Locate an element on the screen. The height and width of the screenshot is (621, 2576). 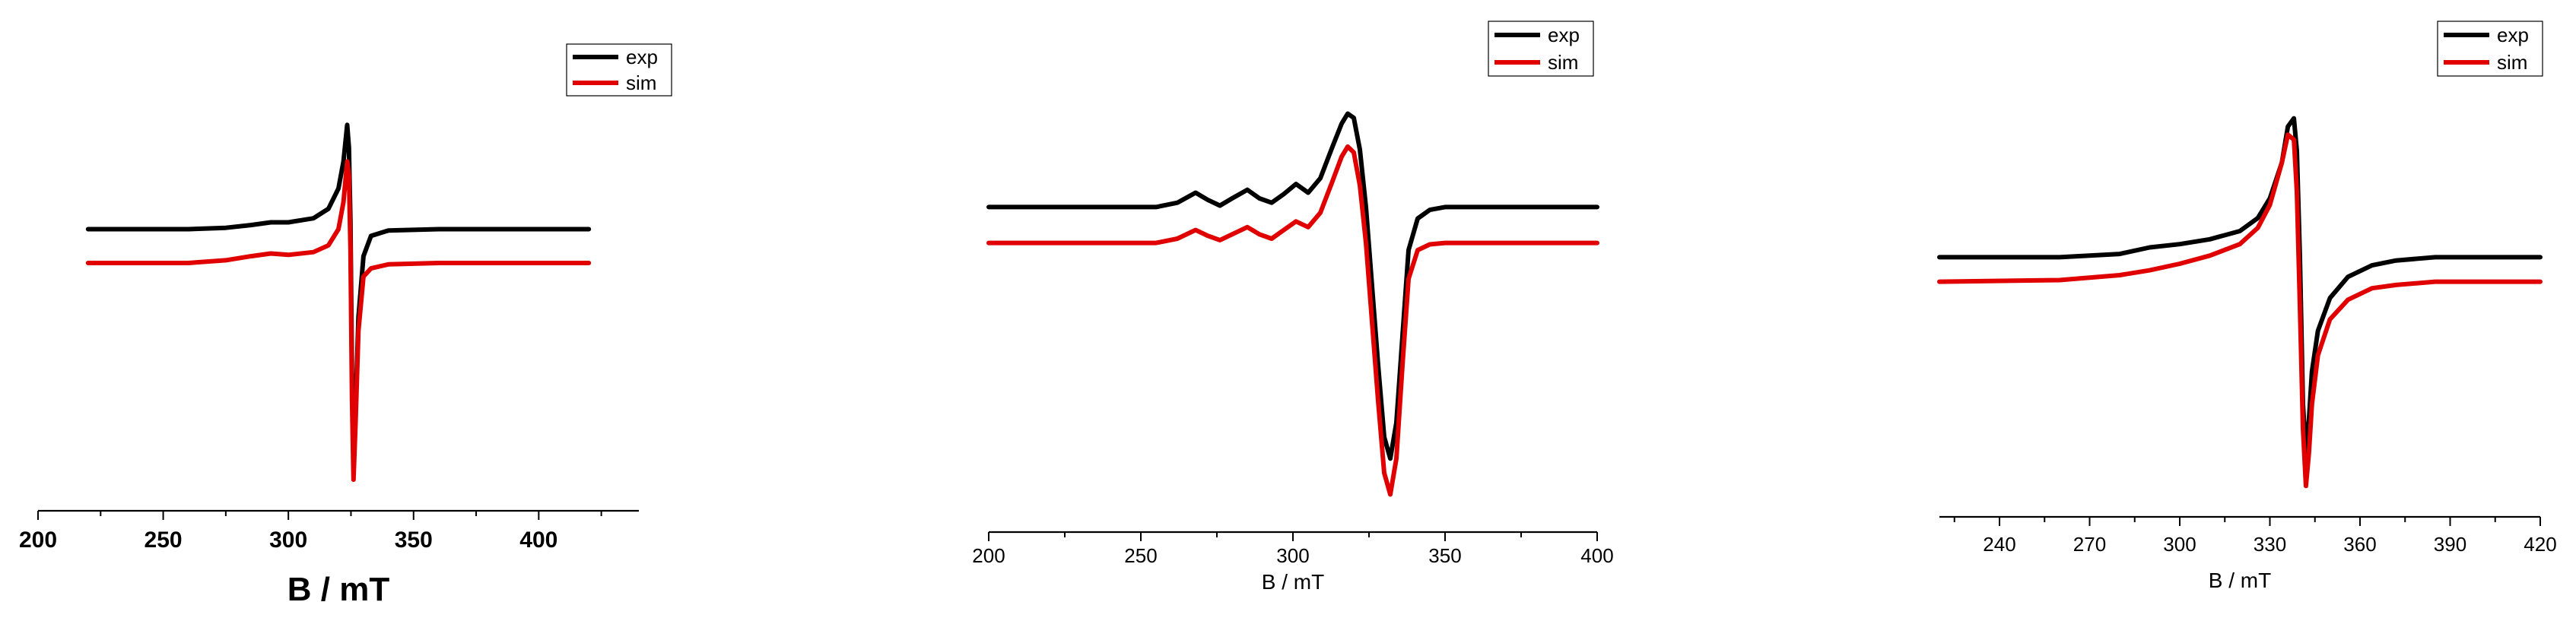
x-tick-label: 240 is located at coordinates (1999, 544).